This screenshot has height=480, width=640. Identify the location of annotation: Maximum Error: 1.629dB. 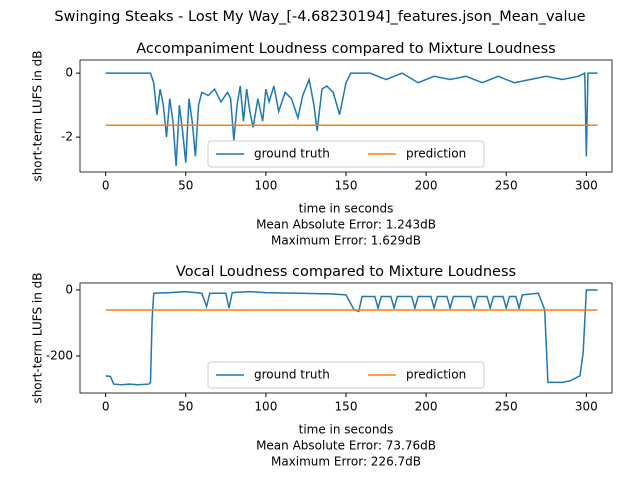
(346, 241).